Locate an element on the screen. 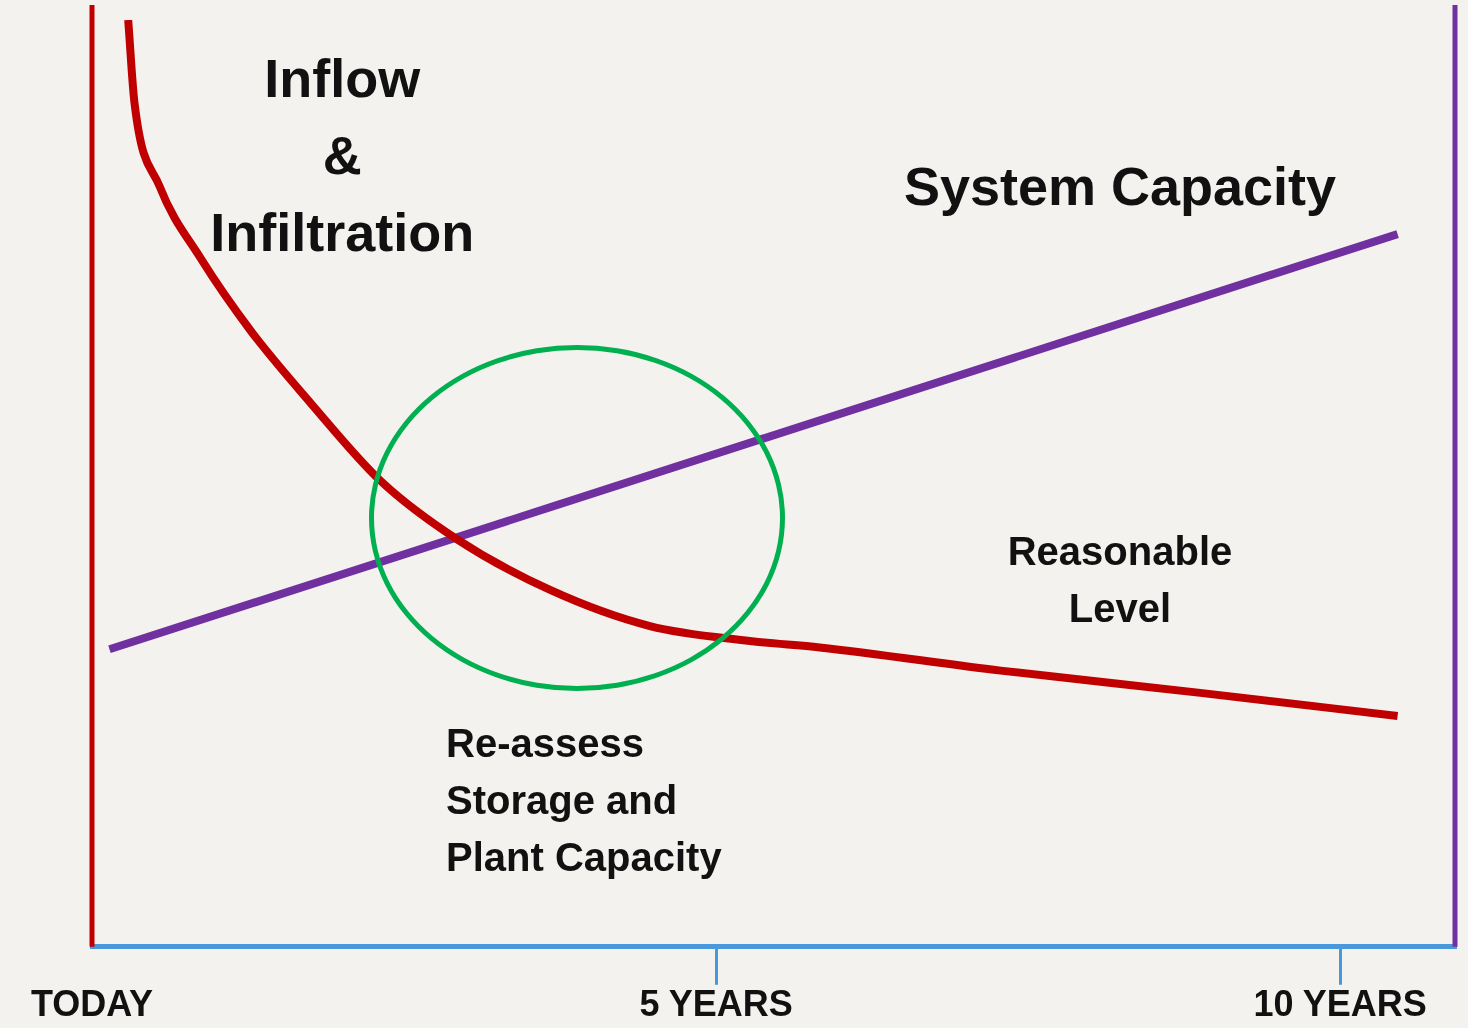 This screenshot has width=1468, height=1028. annotation: Re-assess Storage and Plant Capacity is located at coordinates (584, 800).